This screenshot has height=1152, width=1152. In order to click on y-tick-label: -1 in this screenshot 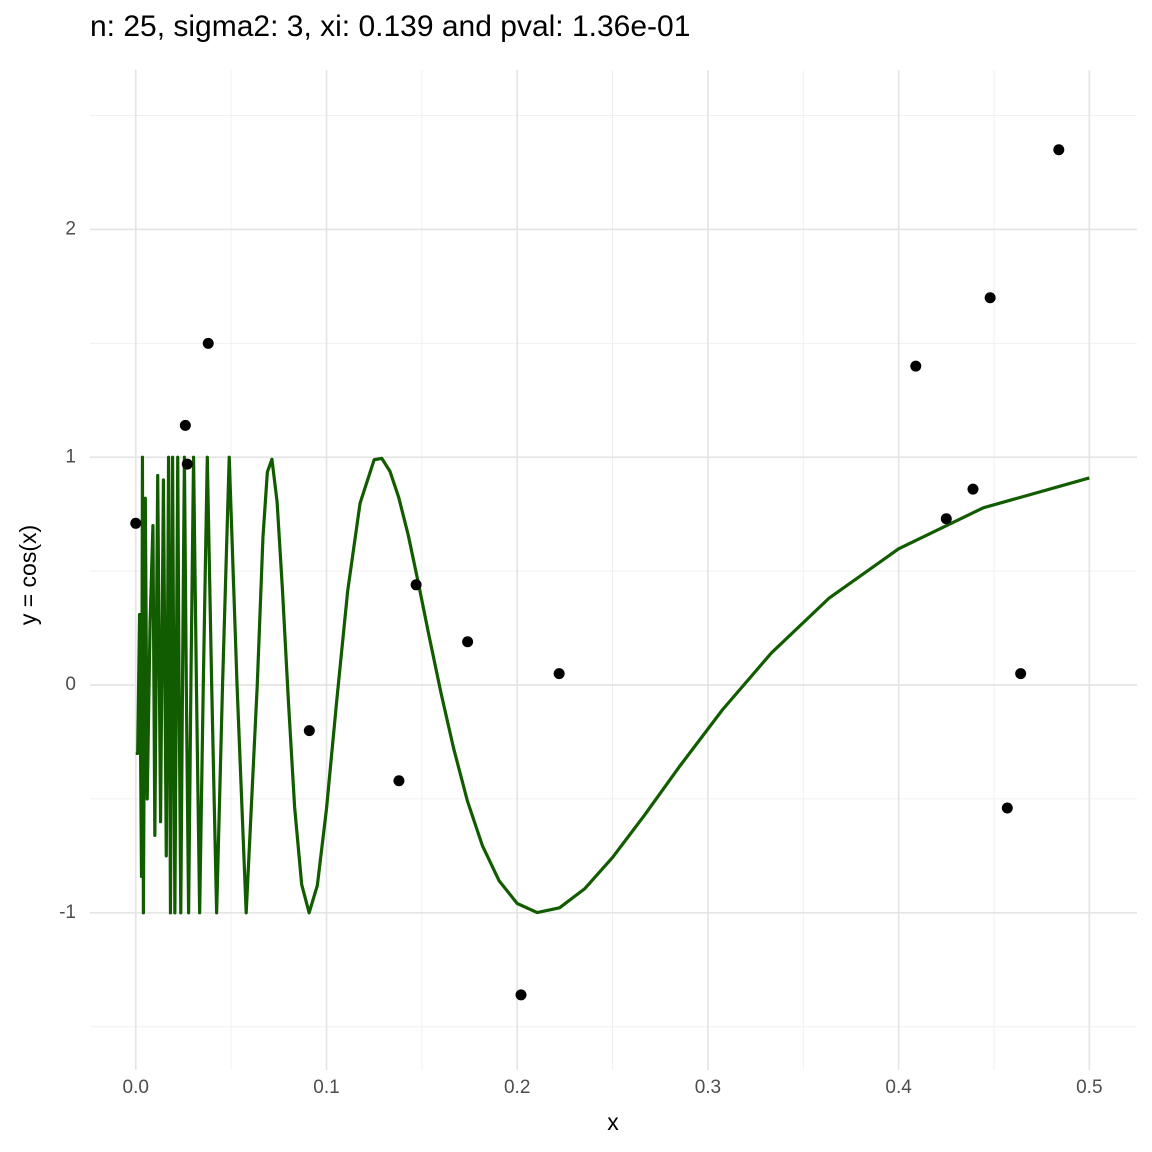, I will do `click(67, 912)`.